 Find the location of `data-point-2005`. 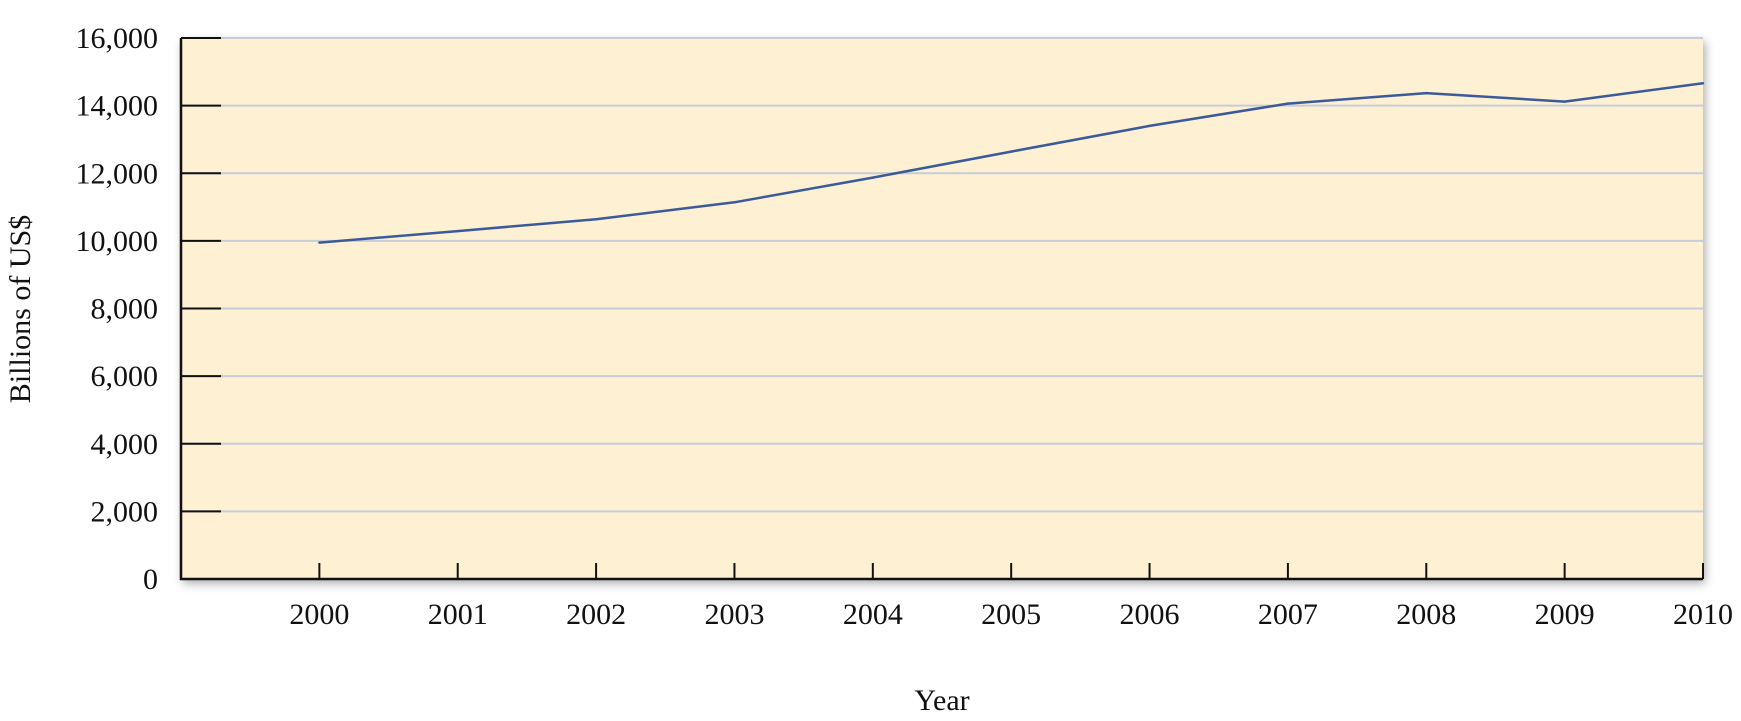

data-point-2005 is located at coordinates (1011, 151).